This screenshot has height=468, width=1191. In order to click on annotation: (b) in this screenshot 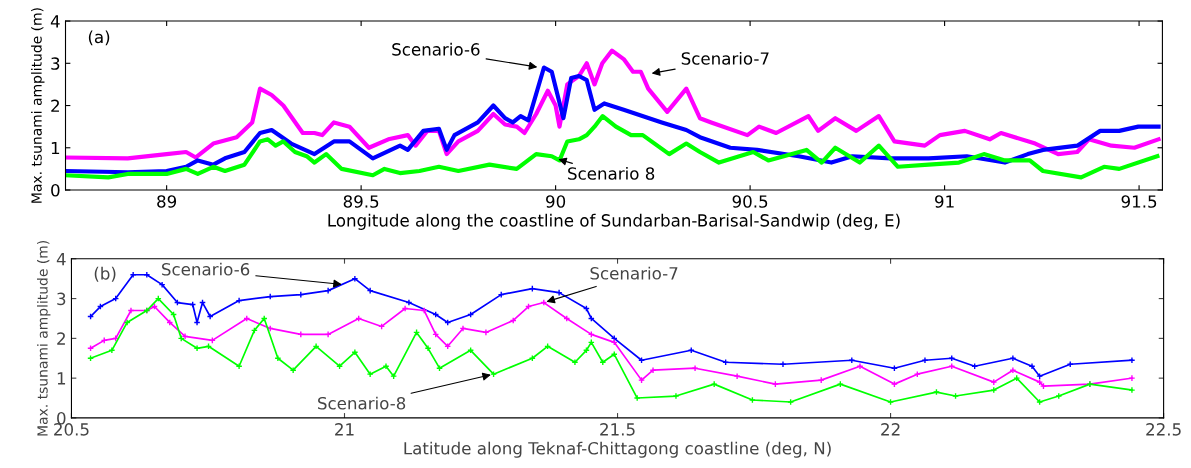, I will do `click(105, 274)`.